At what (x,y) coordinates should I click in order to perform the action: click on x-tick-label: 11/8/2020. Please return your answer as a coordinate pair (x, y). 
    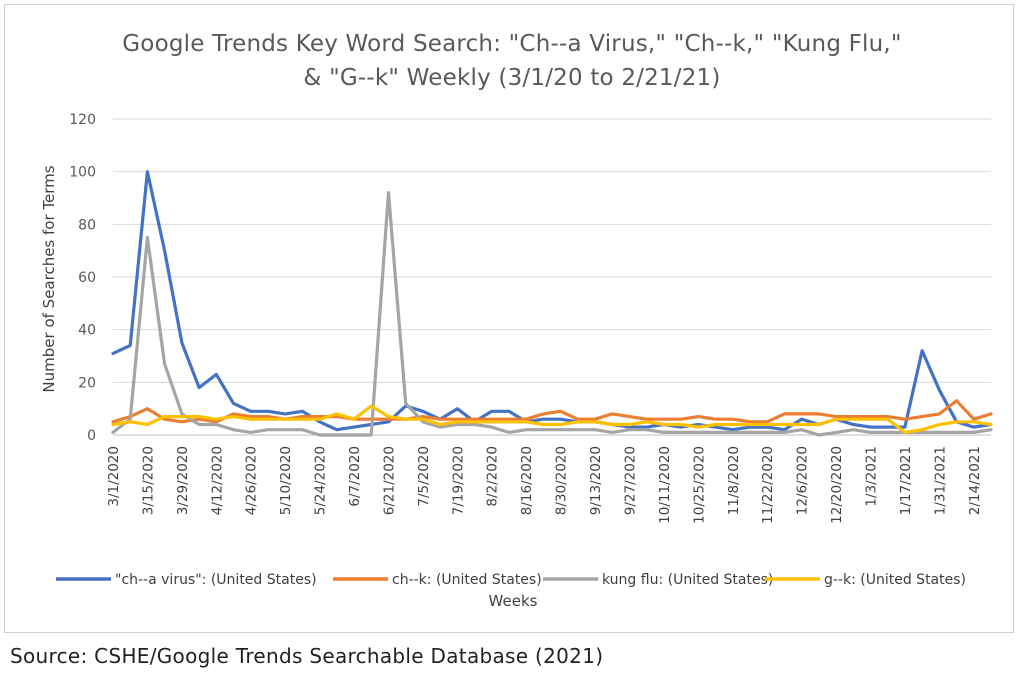
    Looking at the image, I should click on (734, 480).